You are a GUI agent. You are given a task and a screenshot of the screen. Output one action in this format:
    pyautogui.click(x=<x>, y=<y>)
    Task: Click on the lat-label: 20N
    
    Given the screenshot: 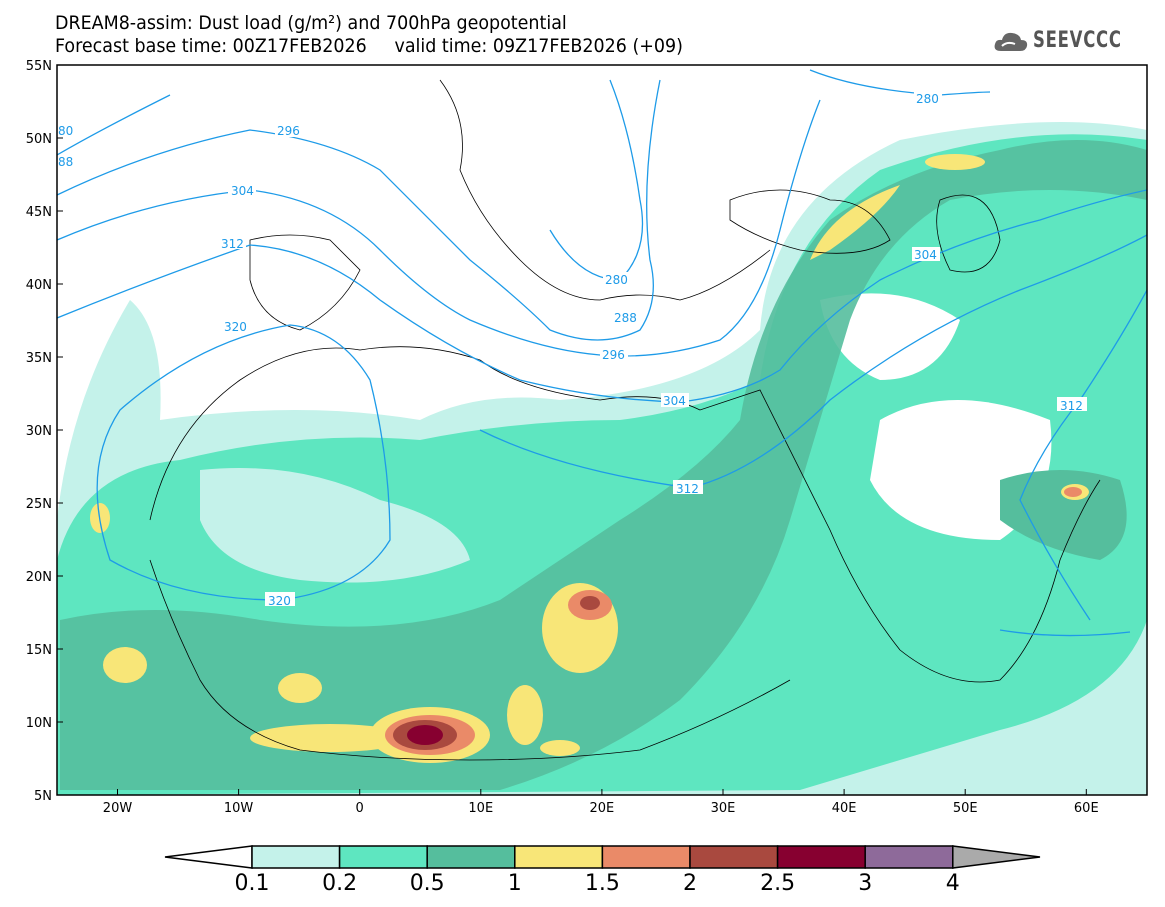 What is the action you would take?
    pyautogui.click(x=39, y=577)
    